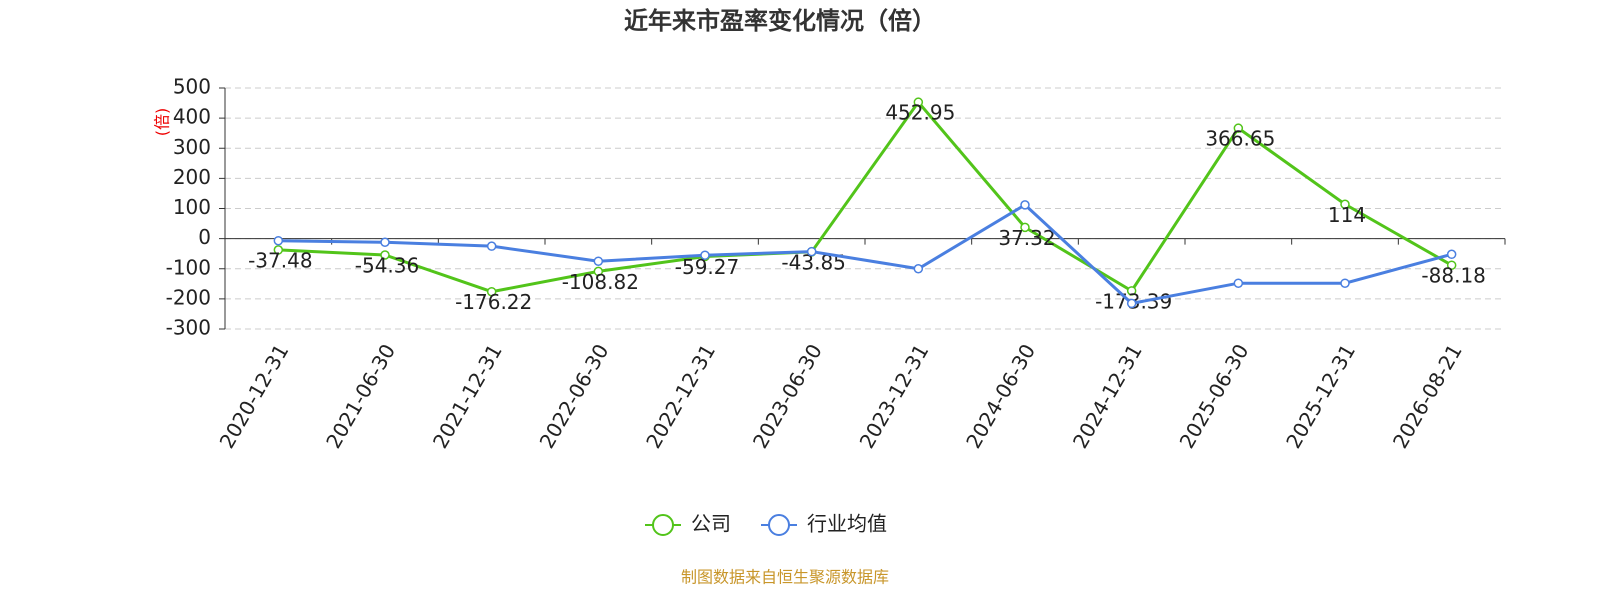 Image resolution: width=1600 pixels, height=600 pixels. Describe the element at coordinates (680, 396) in the screenshot. I see `x-tick-label: 2022-12-31` at that location.